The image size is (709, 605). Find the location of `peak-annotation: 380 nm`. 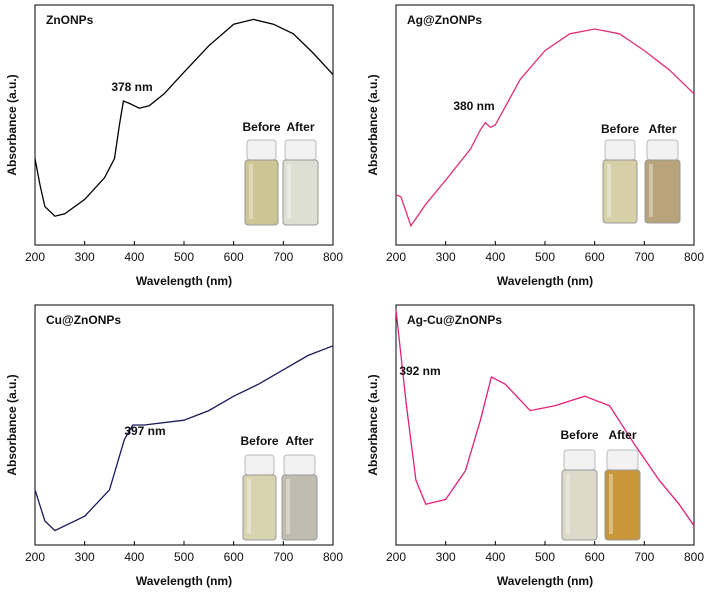

peak-annotation: 380 nm is located at coordinates (473, 106).